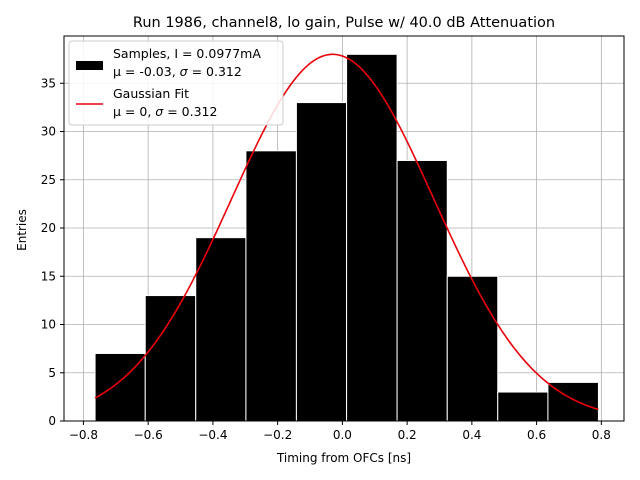 The width and height of the screenshot is (640, 480). What do you see at coordinates (148, 435) in the screenshot?
I see `x-tick-label: −0.6` at bounding box center [148, 435].